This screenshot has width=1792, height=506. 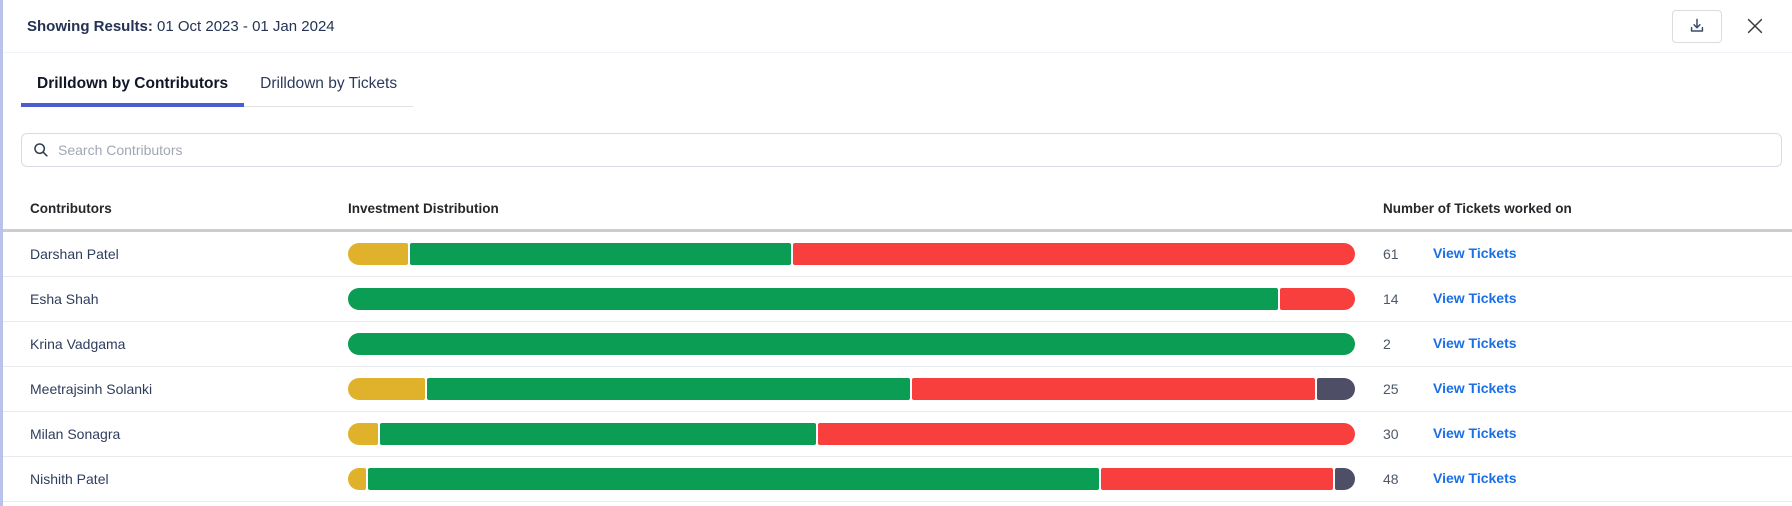 What do you see at coordinates (329, 83) in the screenshot?
I see `tab-label: Drilldown by Tickets` at bounding box center [329, 83].